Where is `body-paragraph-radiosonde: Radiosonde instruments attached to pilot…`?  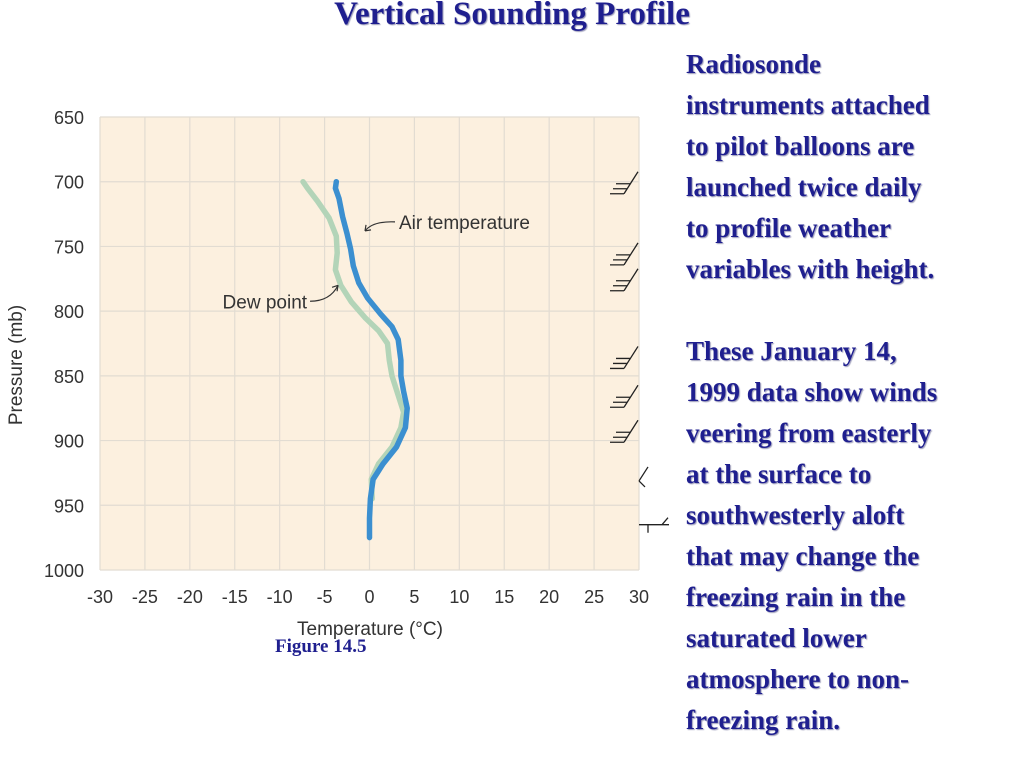
body-paragraph-radiosonde: Radiosonde instruments attached to pilot… is located at coordinates (810, 166).